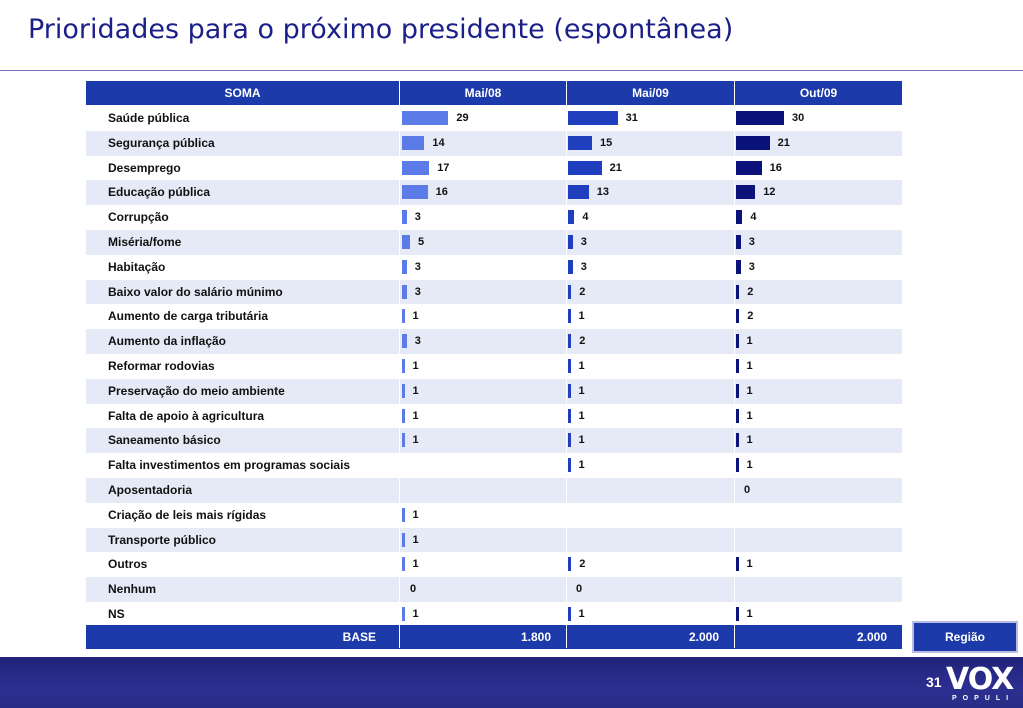 This screenshot has width=1023, height=708. I want to click on base-value-mai09: 2.000, so click(703, 637).